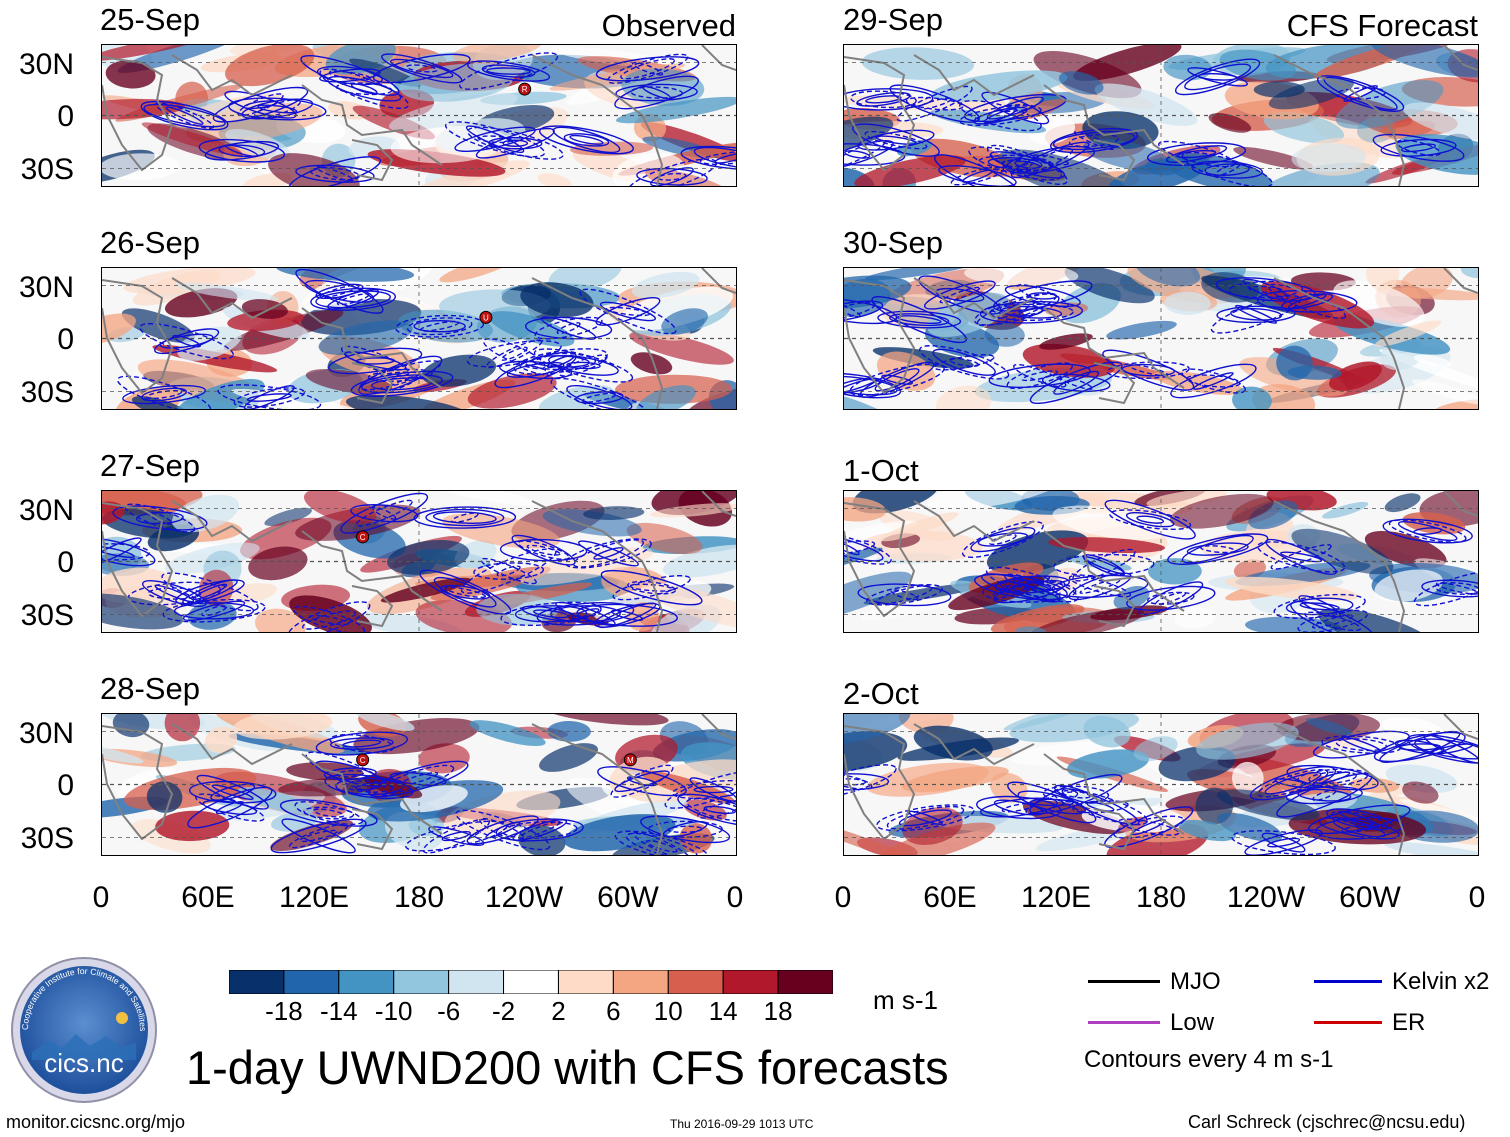  What do you see at coordinates (531, 982) in the screenshot?
I see `colorbar` at bounding box center [531, 982].